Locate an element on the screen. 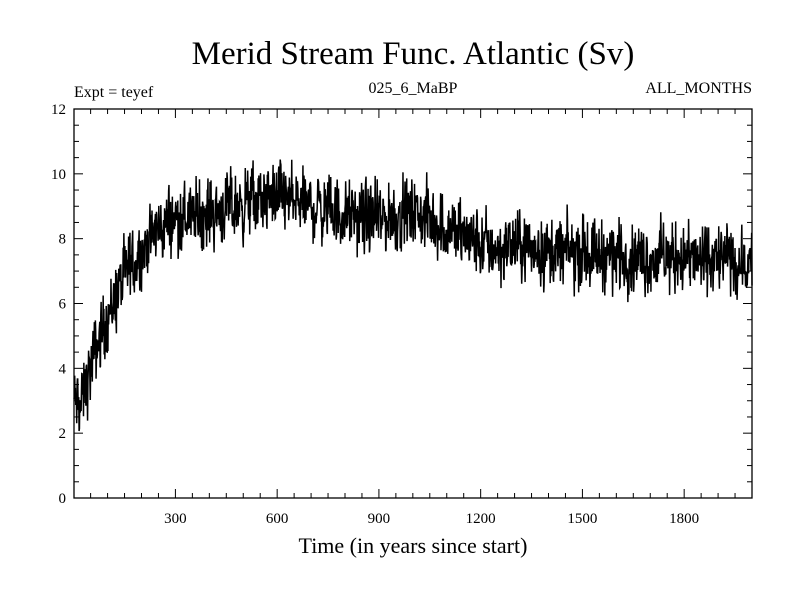 This screenshot has width=800, height=600. y-tick-label: 0 is located at coordinates (63, 499).